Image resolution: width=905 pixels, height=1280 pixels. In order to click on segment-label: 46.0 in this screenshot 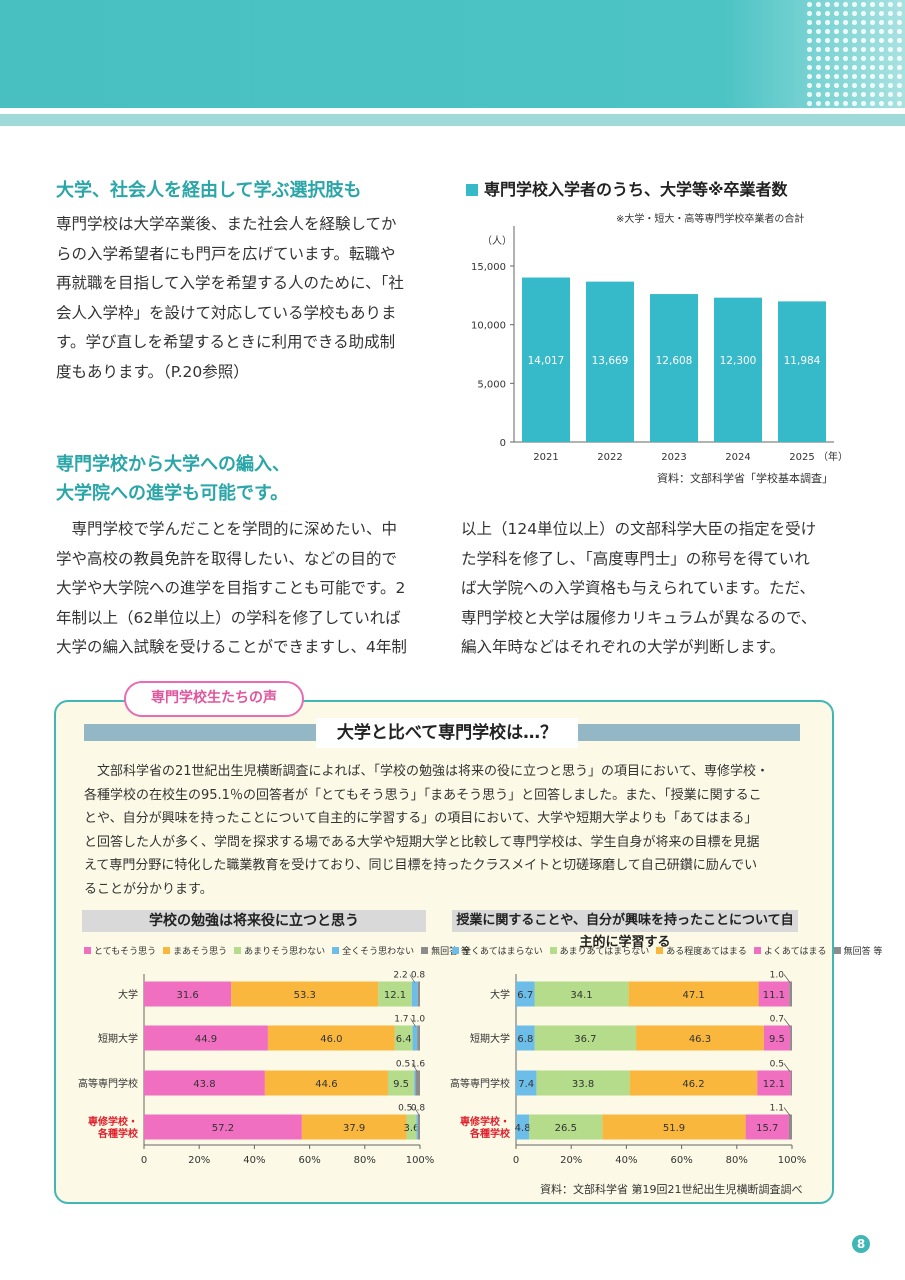, I will do `click(331, 1039)`.